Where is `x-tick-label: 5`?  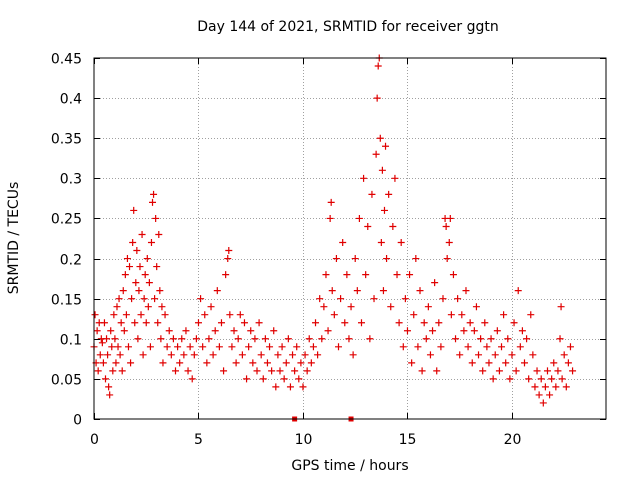 x-tick-label: 5 is located at coordinates (198, 440).